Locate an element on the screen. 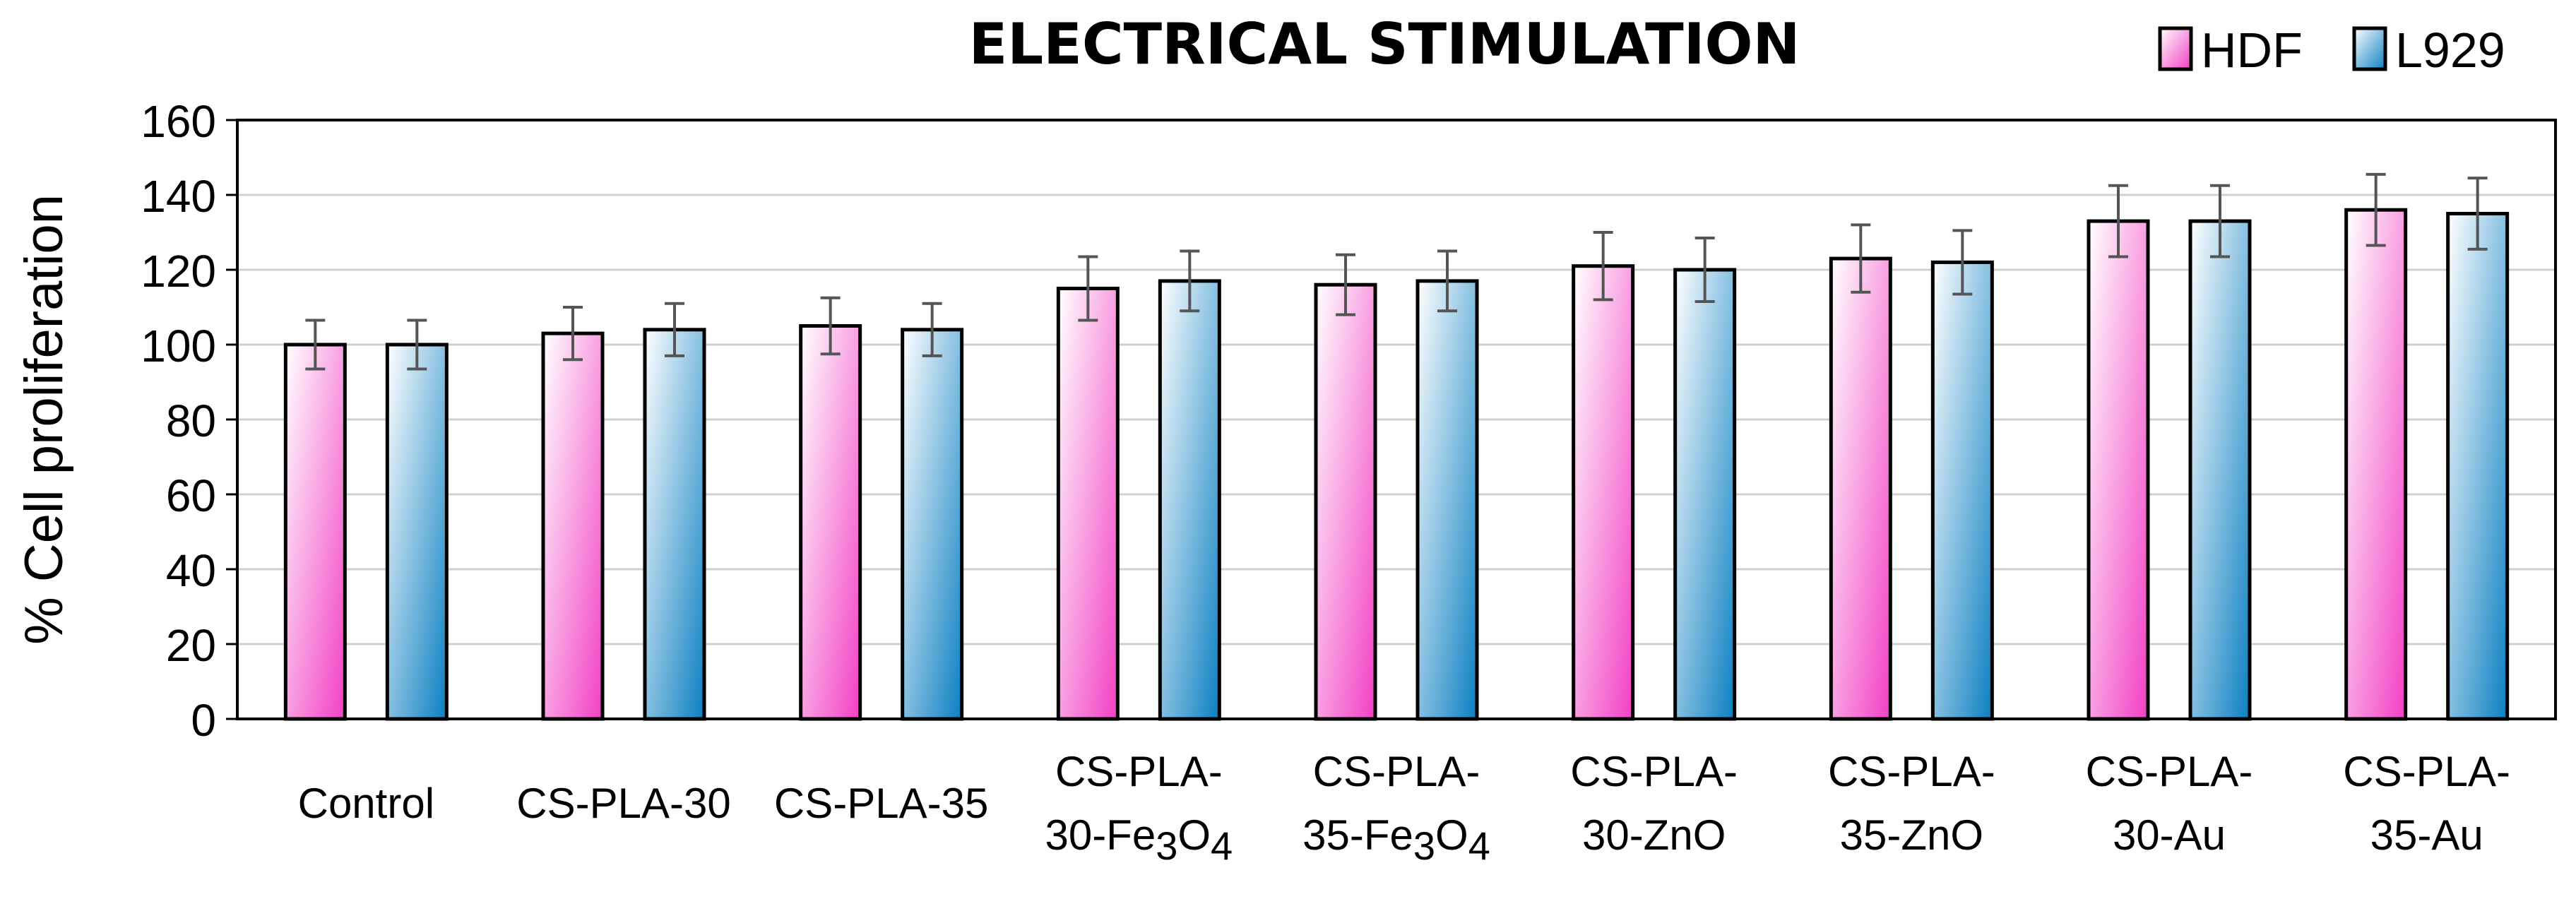 The image size is (2576, 899). y-axis-ticks: 0 20 40 60 80 100 120 140 160 is located at coordinates (189, 421).